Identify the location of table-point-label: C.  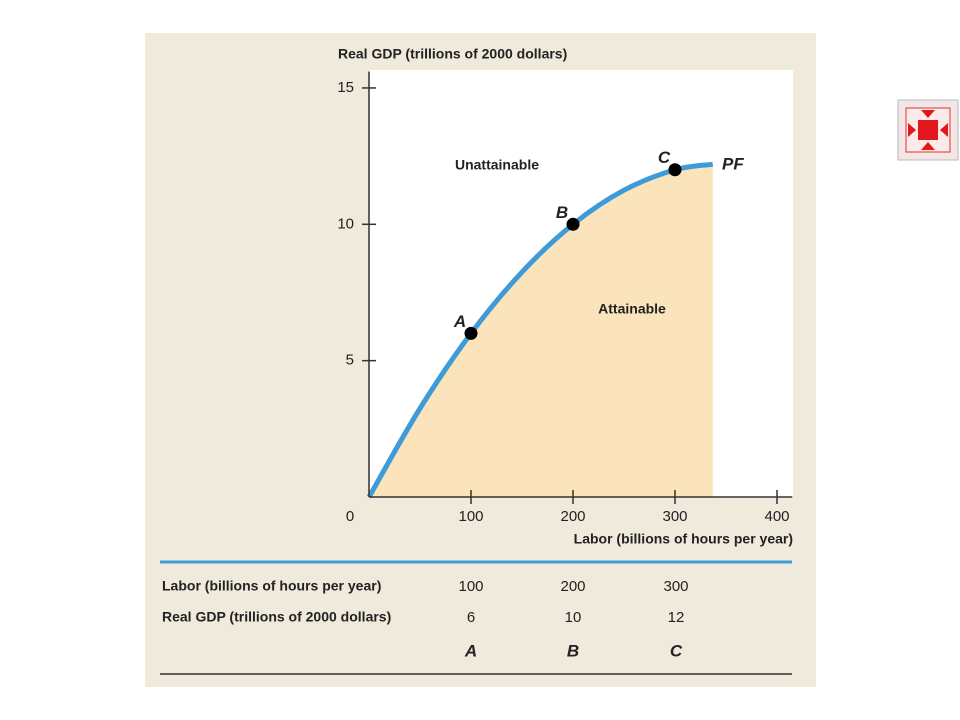
(676, 650).